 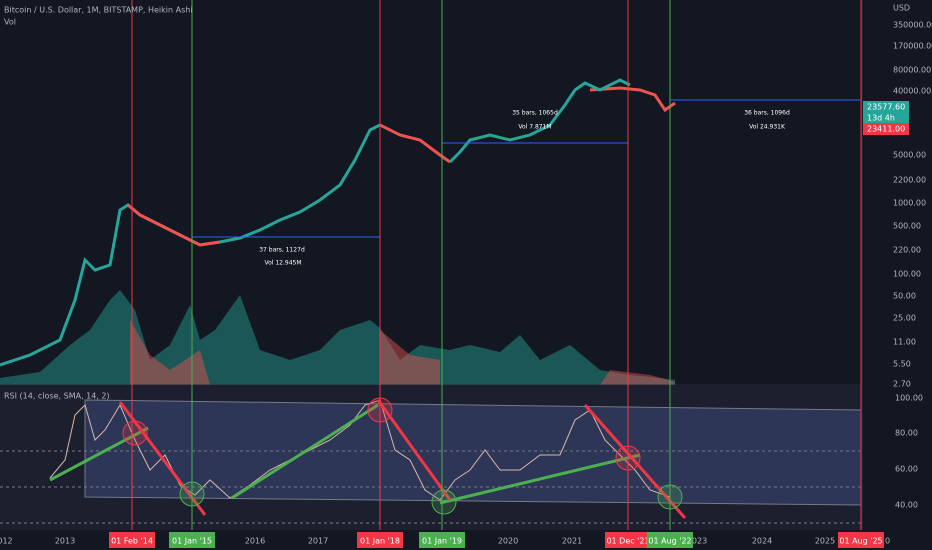 I want to click on price-up, so click(x=539, y=121).